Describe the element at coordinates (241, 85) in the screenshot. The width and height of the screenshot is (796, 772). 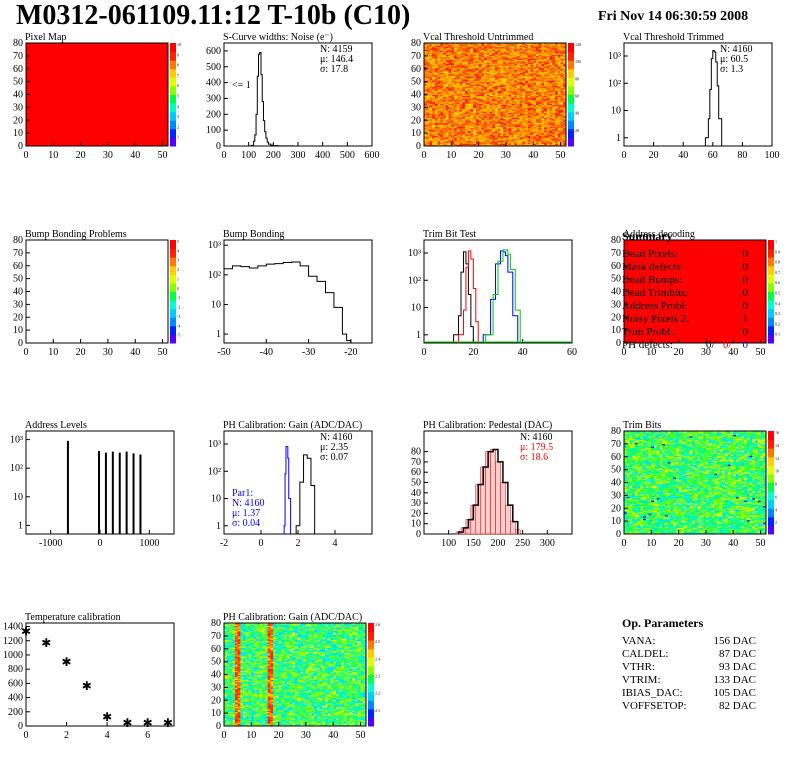
I see `annotation: <= 1` at that location.